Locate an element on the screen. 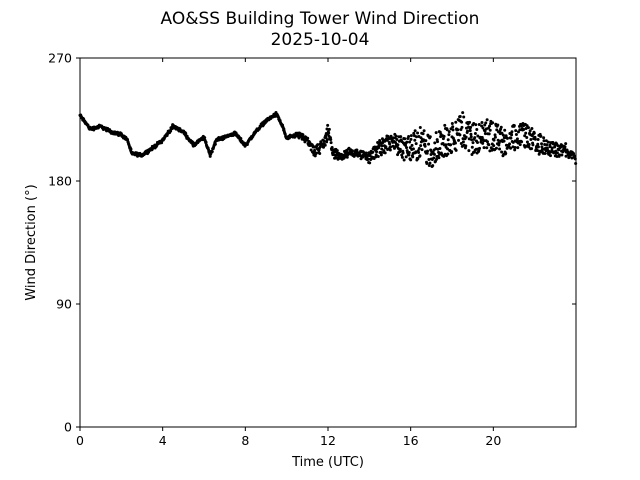 The image size is (640, 480). x-tick-label: 4 is located at coordinates (163, 440).